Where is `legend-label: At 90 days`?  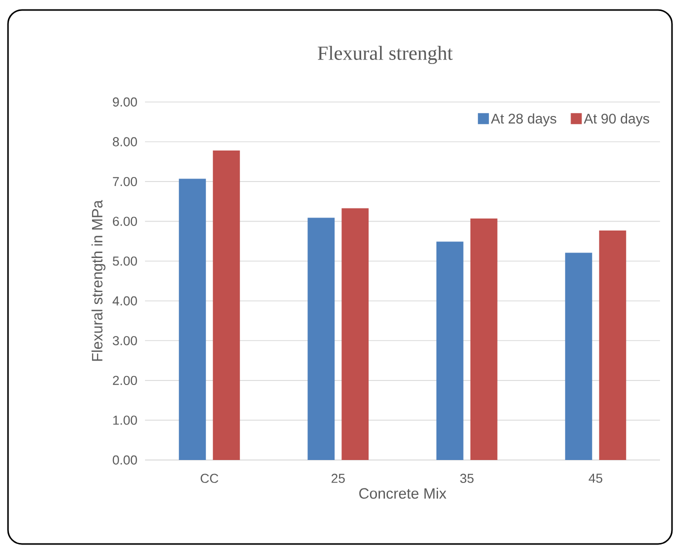
legend-label: At 90 days is located at coordinates (617, 119).